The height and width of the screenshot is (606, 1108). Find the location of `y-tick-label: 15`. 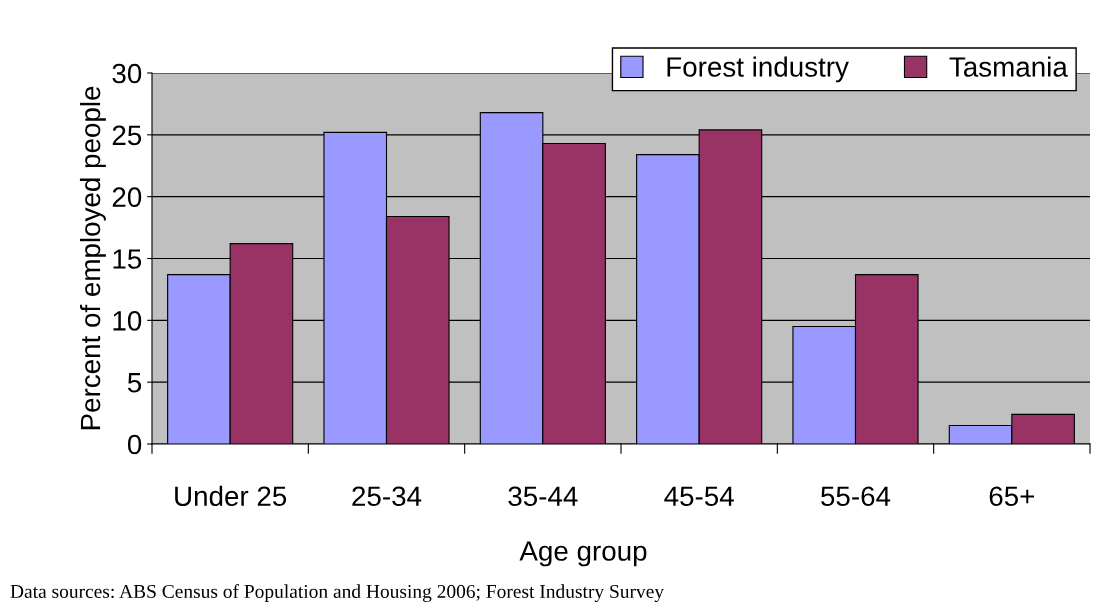

y-tick-label: 15 is located at coordinates (127, 259).